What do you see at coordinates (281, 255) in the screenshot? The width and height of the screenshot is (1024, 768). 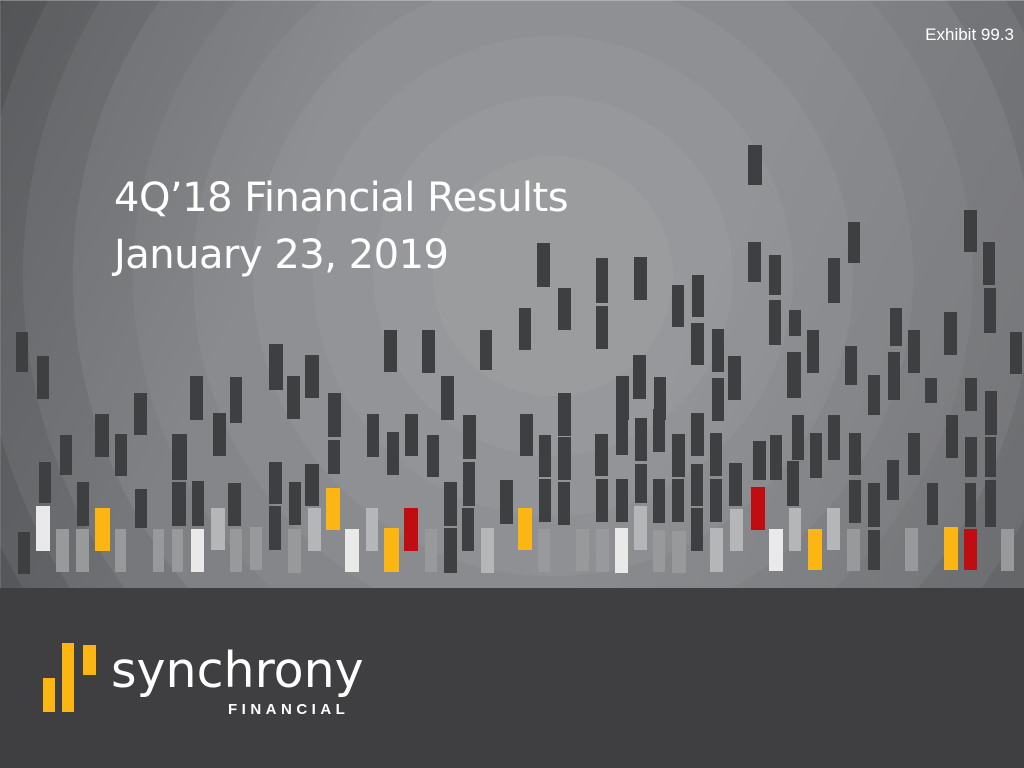 I see `title-line-2: January 23, 2019` at bounding box center [281, 255].